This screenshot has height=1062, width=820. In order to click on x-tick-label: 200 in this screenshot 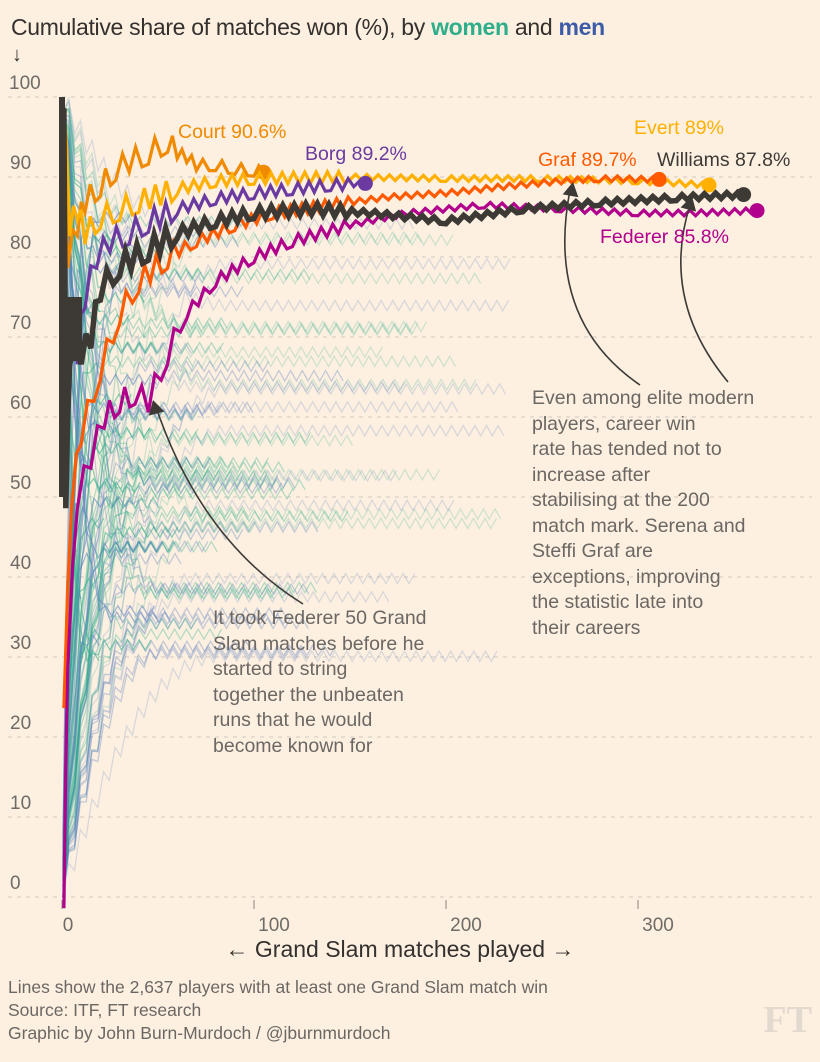, I will do `click(466, 925)`.